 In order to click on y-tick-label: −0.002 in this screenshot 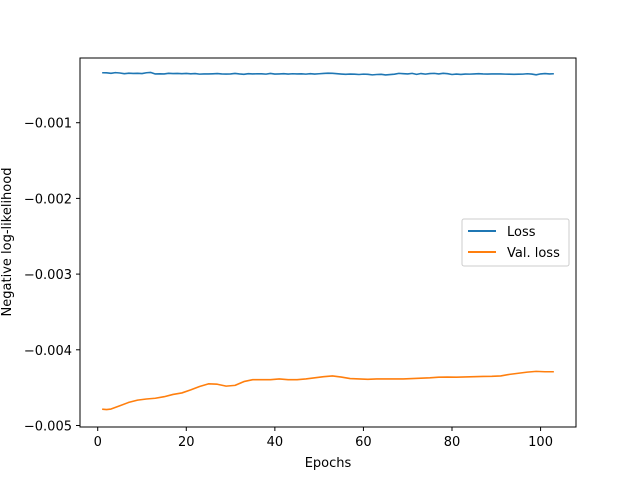, I will do `click(48, 199)`.